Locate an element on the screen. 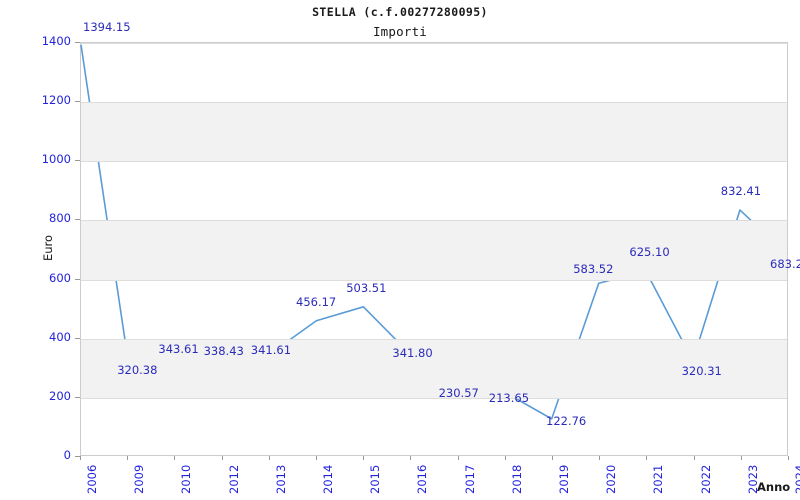 This screenshot has height=500, width=800. point-value-label: 343.61 is located at coordinates (178, 349).